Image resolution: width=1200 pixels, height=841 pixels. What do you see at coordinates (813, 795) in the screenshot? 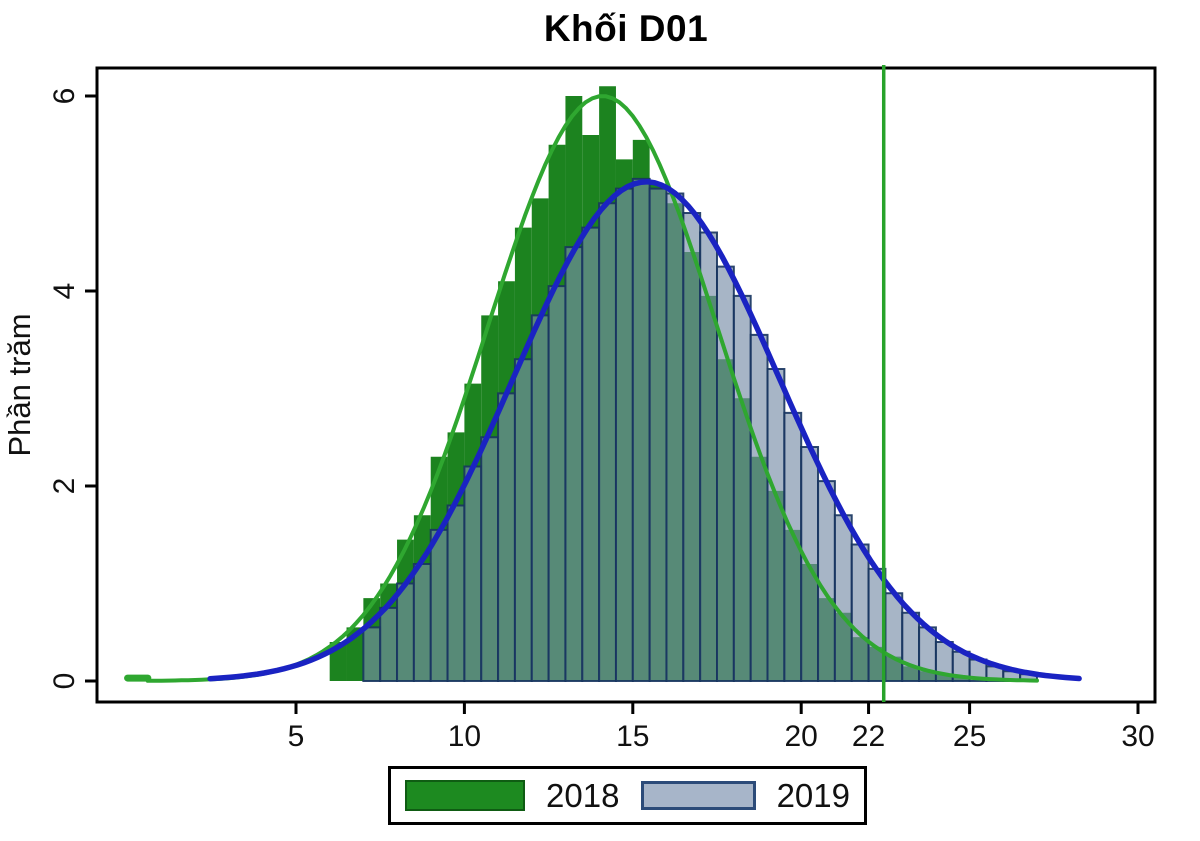
I see `legend-label-2019: 2019` at bounding box center [813, 795].